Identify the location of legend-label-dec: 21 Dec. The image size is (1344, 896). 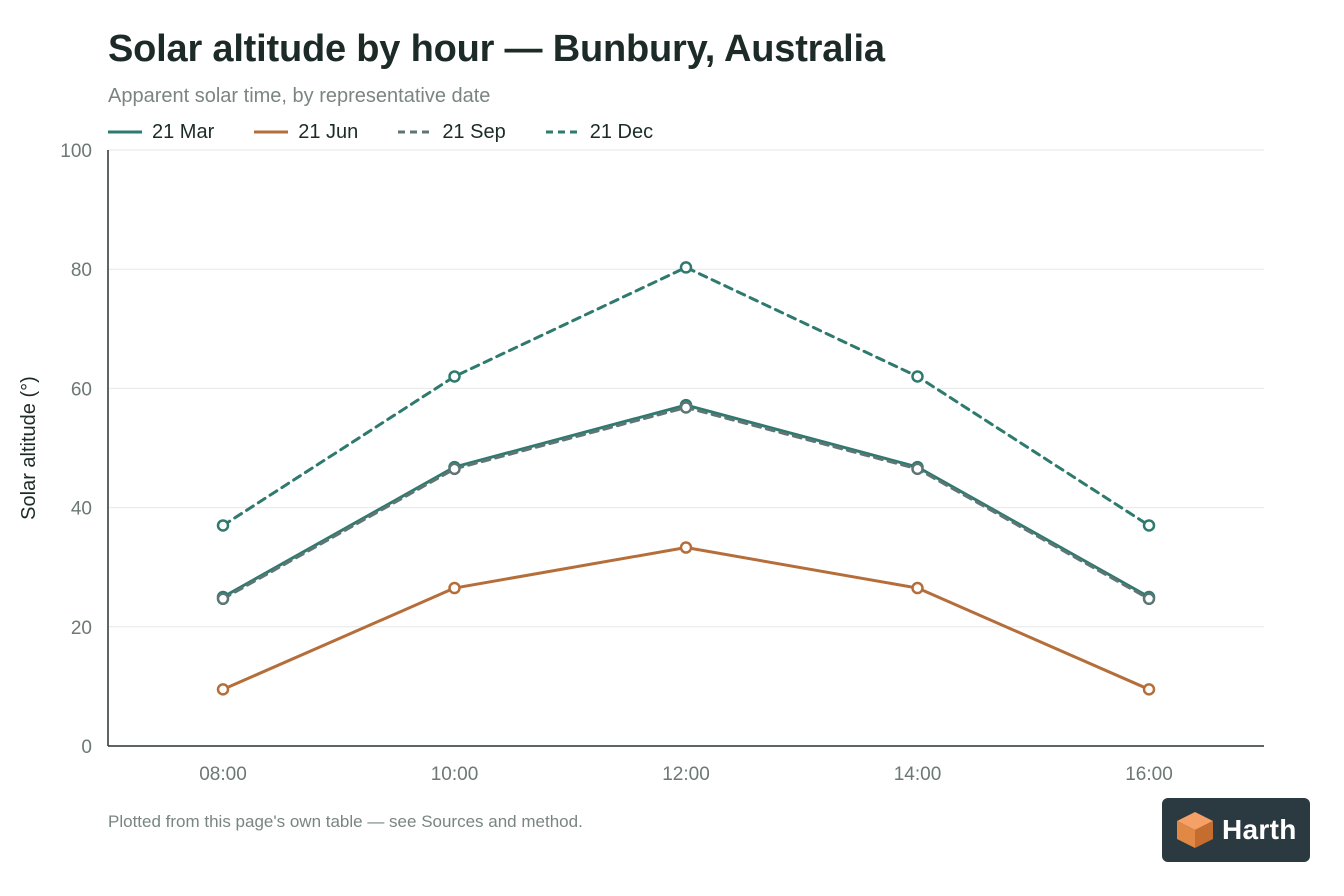
(621, 131).